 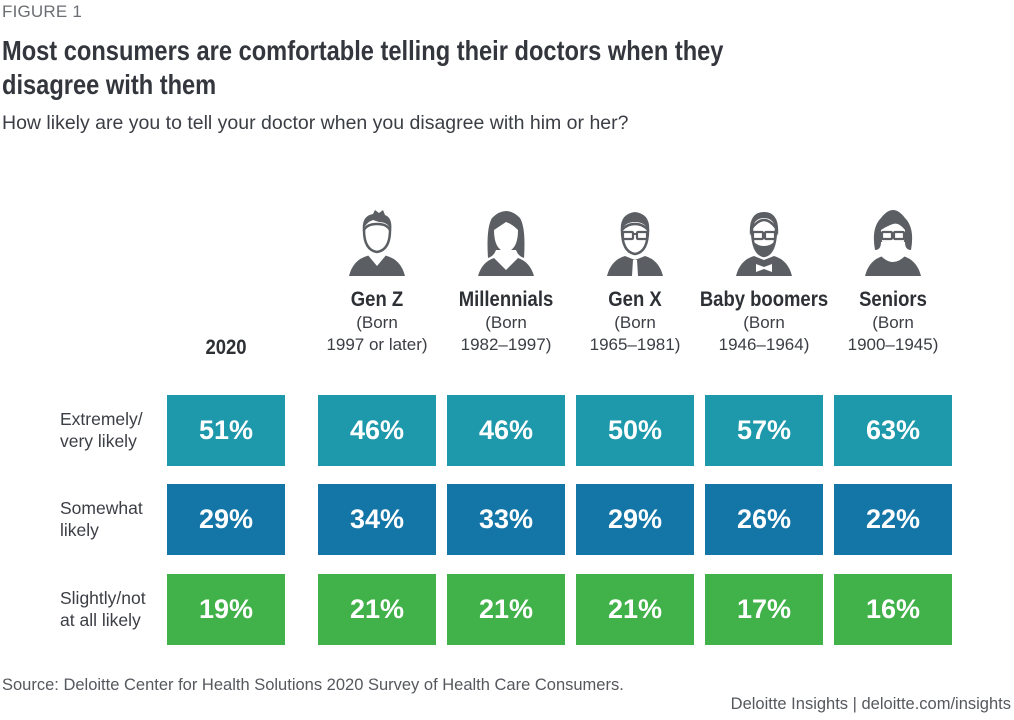 What do you see at coordinates (506, 243) in the screenshot?
I see `young-woman-icon` at bounding box center [506, 243].